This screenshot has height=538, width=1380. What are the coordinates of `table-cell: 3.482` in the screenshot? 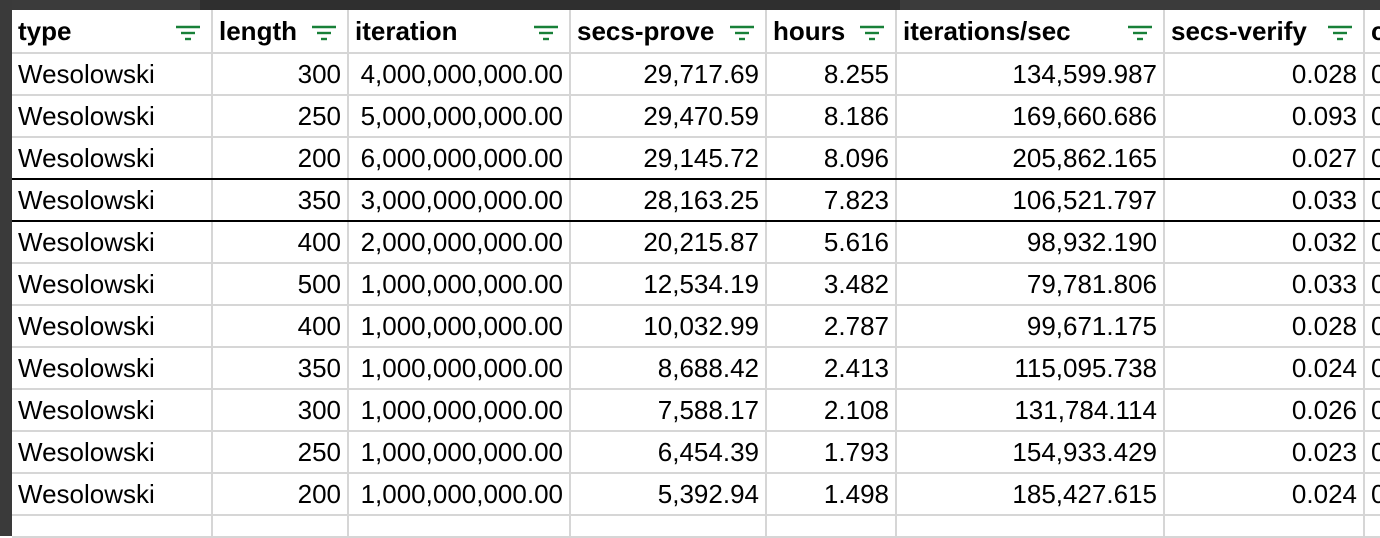 It's located at (831, 284).